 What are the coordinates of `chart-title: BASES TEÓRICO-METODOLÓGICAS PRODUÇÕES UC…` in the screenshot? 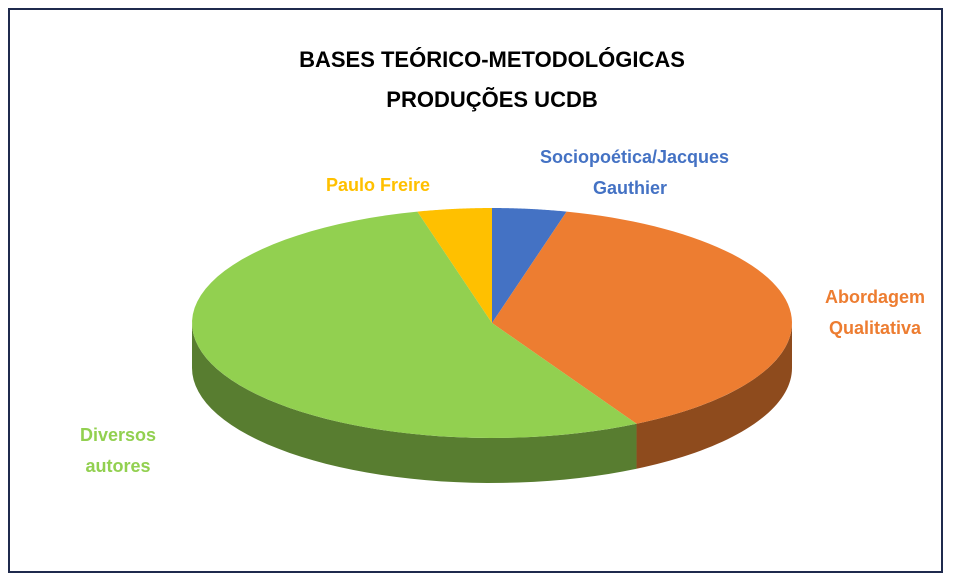 It's located at (492, 79).